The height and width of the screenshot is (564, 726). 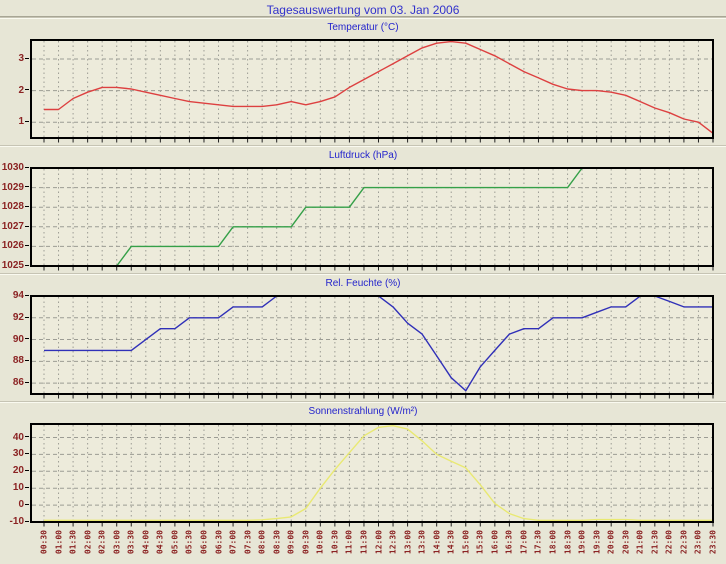 What do you see at coordinates (320, 542) in the screenshot?
I see `x-time-label: 10:00` at bounding box center [320, 542].